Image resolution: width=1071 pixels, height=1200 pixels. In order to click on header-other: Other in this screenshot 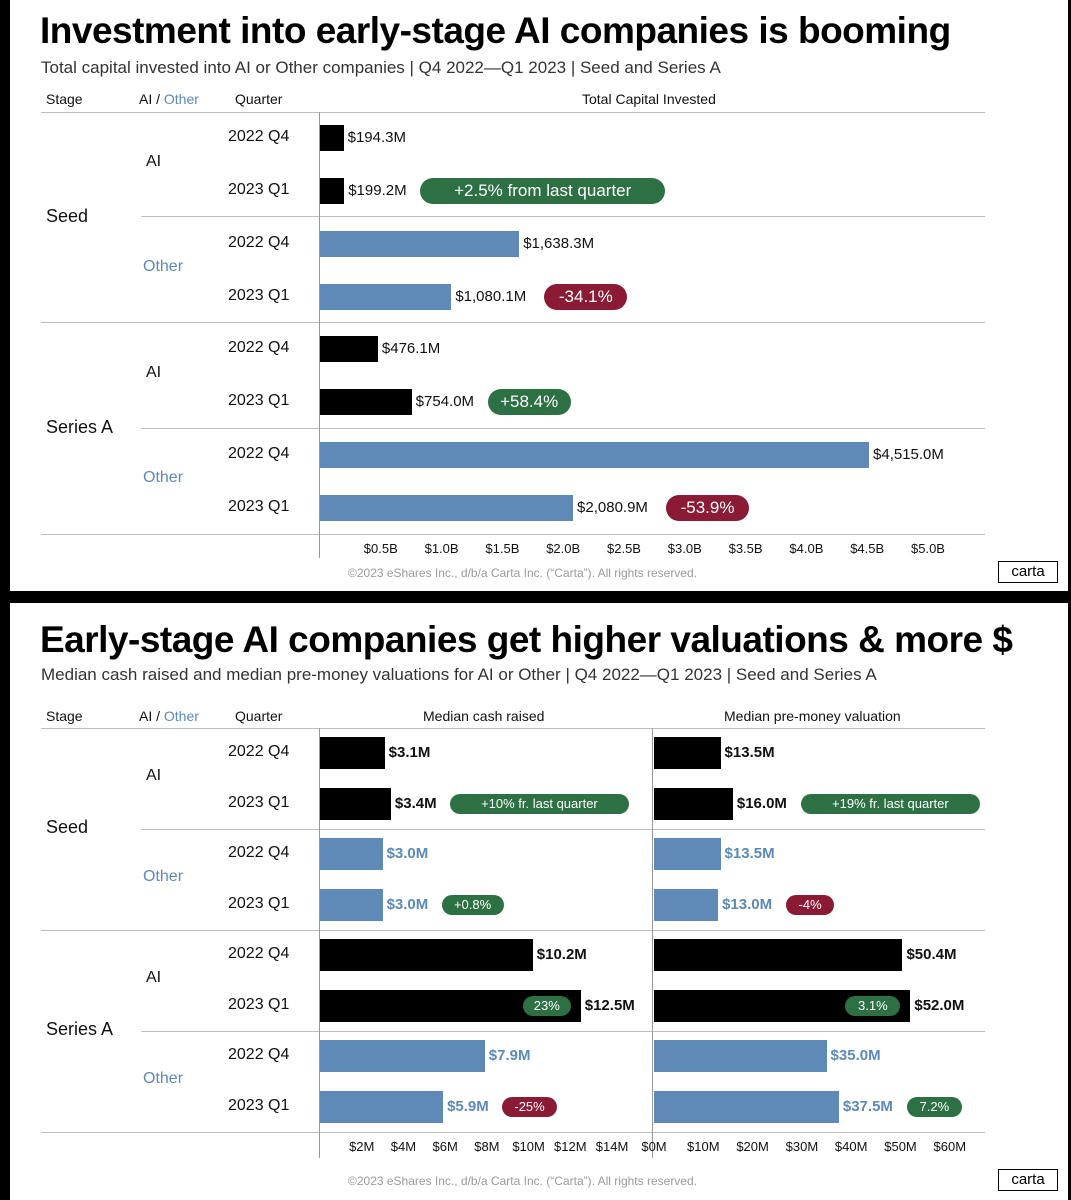, I will do `click(181, 716)`.